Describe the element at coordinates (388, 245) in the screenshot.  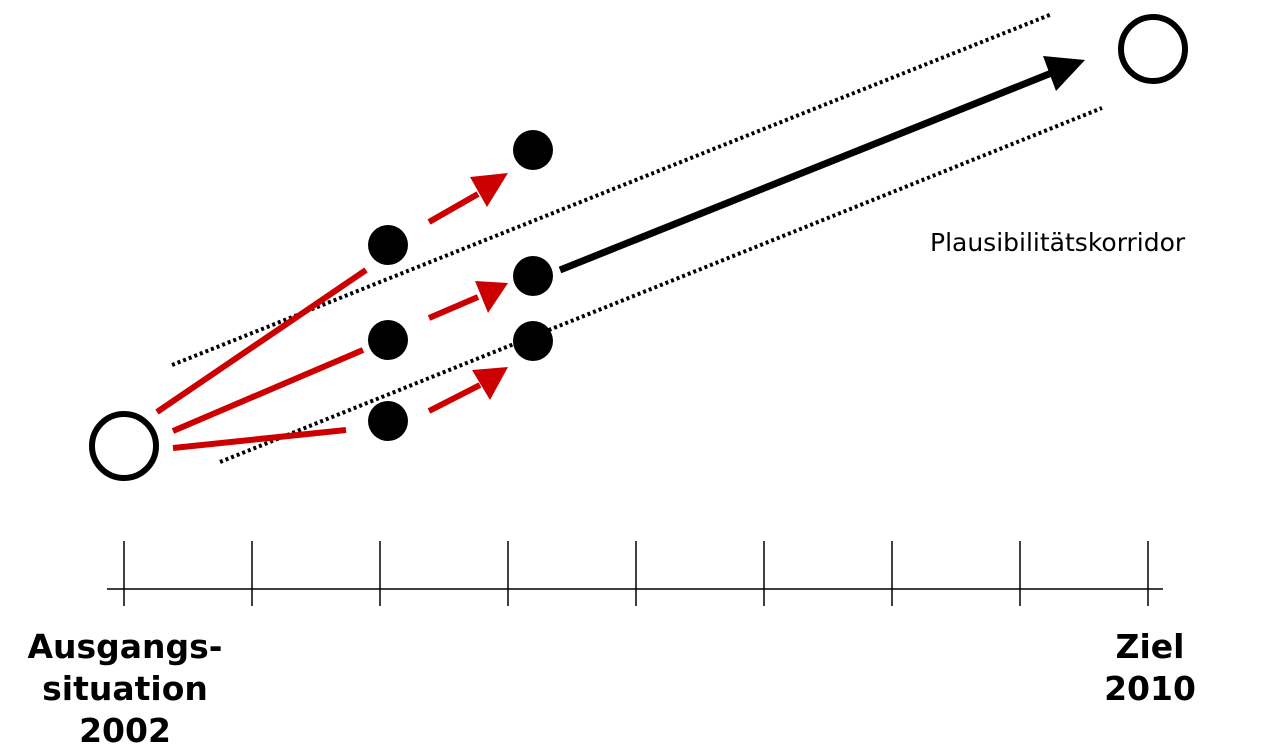
I see `dot-step1-upper` at that location.